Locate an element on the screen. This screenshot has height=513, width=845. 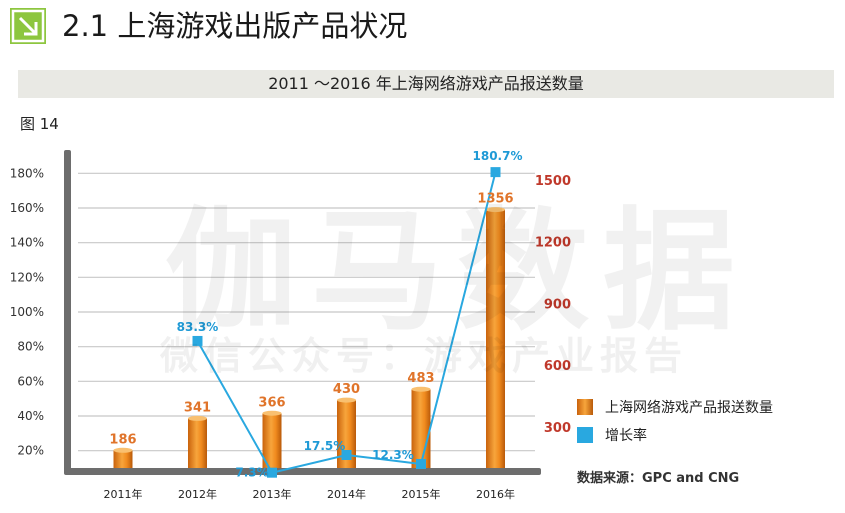
growth-rate-label: 180.7% is located at coordinates (498, 156).